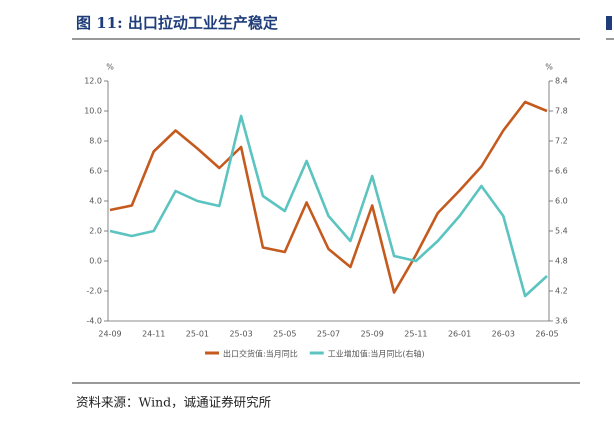 This screenshot has height=423, width=614. Describe the element at coordinates (415, 334) in the screenshot. I see `x-tick-label: 25-11` at that location.